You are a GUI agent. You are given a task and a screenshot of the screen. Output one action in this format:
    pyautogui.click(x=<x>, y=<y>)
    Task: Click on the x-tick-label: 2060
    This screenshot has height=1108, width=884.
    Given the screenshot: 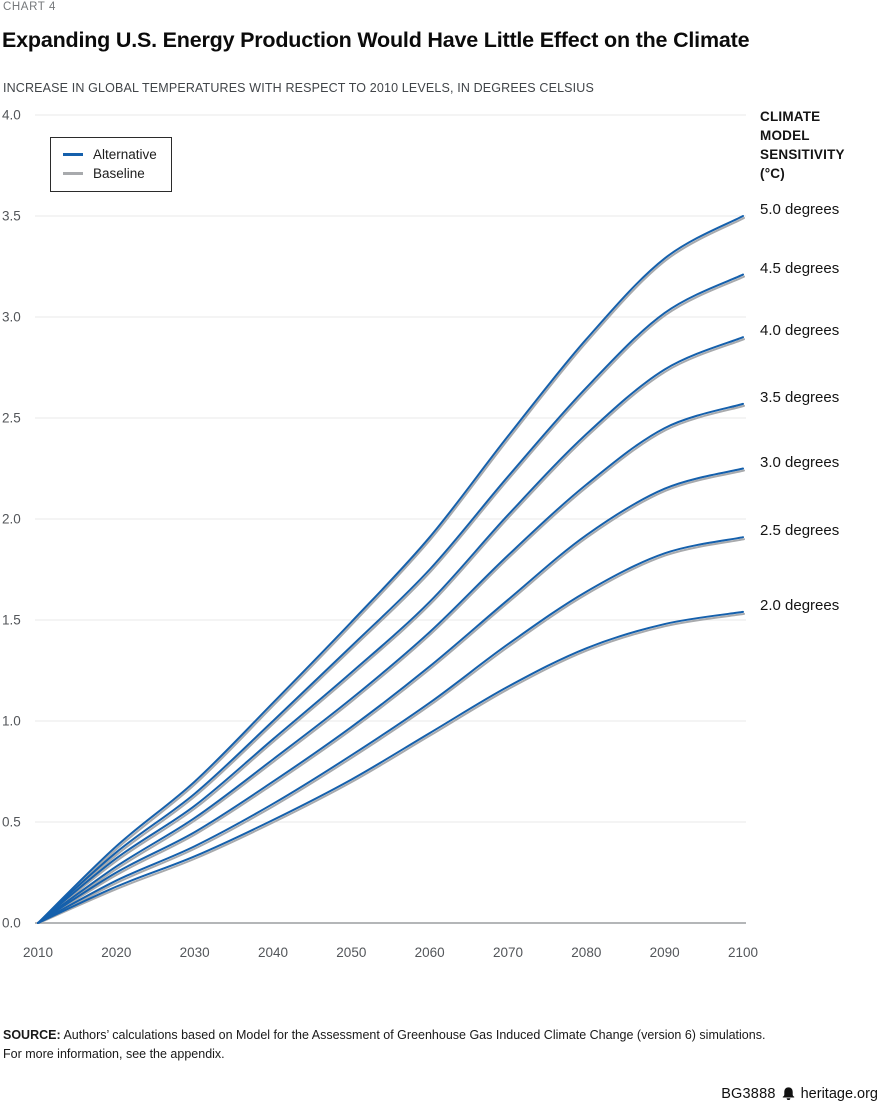 What is the action you would take?
    pyautogui.click(x=430, y=952)
    